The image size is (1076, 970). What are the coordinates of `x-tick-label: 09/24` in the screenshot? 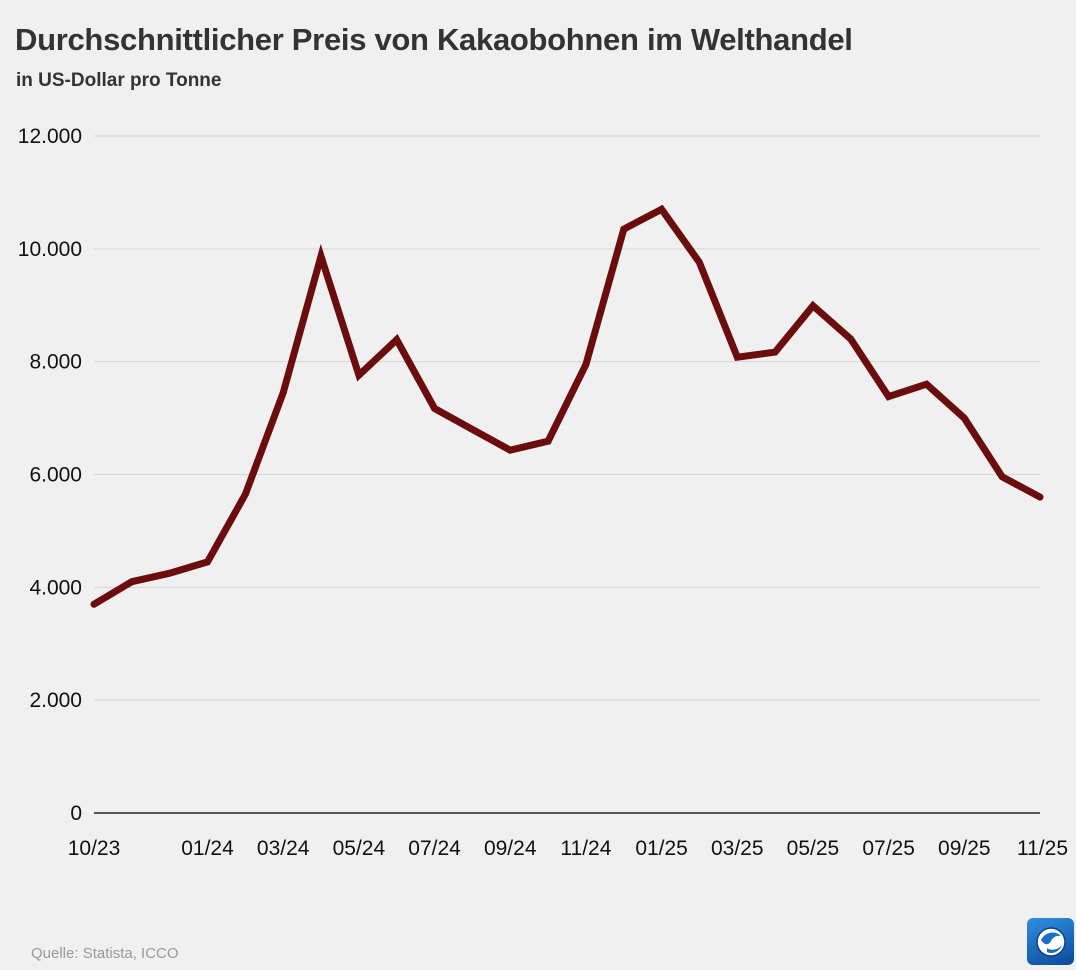 It's located at (510, 848).